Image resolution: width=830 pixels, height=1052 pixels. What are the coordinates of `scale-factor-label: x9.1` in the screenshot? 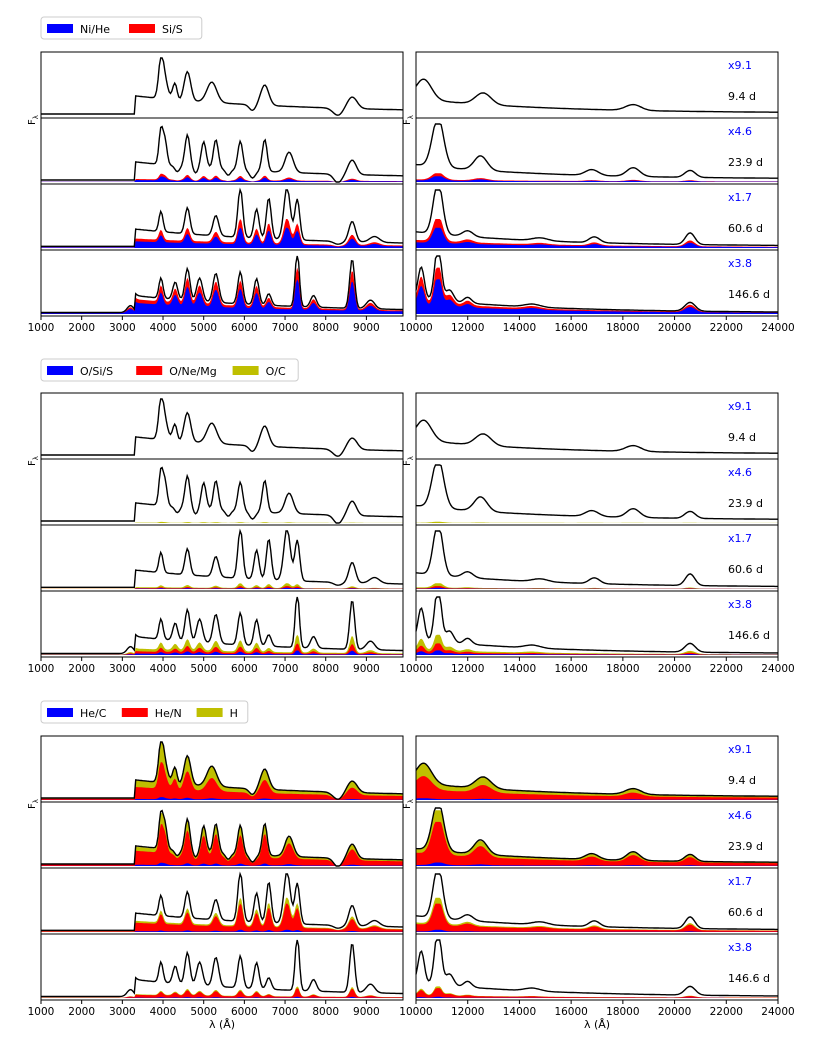 It's located at (740, 65).